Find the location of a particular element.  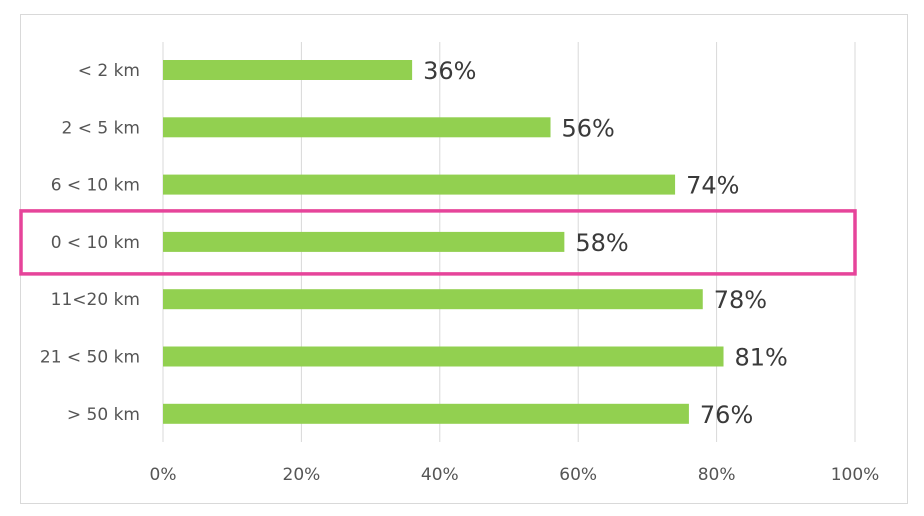

data-label: 56% is located at coordinates (588, 128).